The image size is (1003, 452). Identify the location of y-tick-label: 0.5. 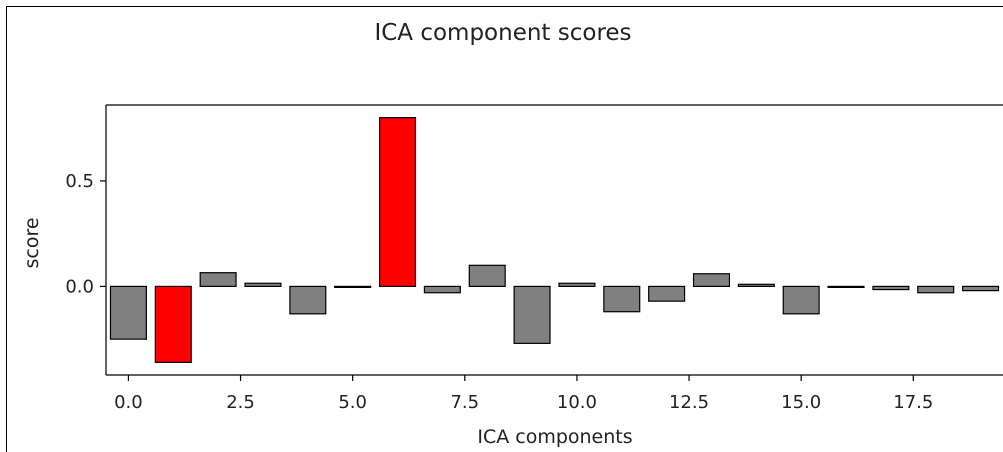
(79, 181).